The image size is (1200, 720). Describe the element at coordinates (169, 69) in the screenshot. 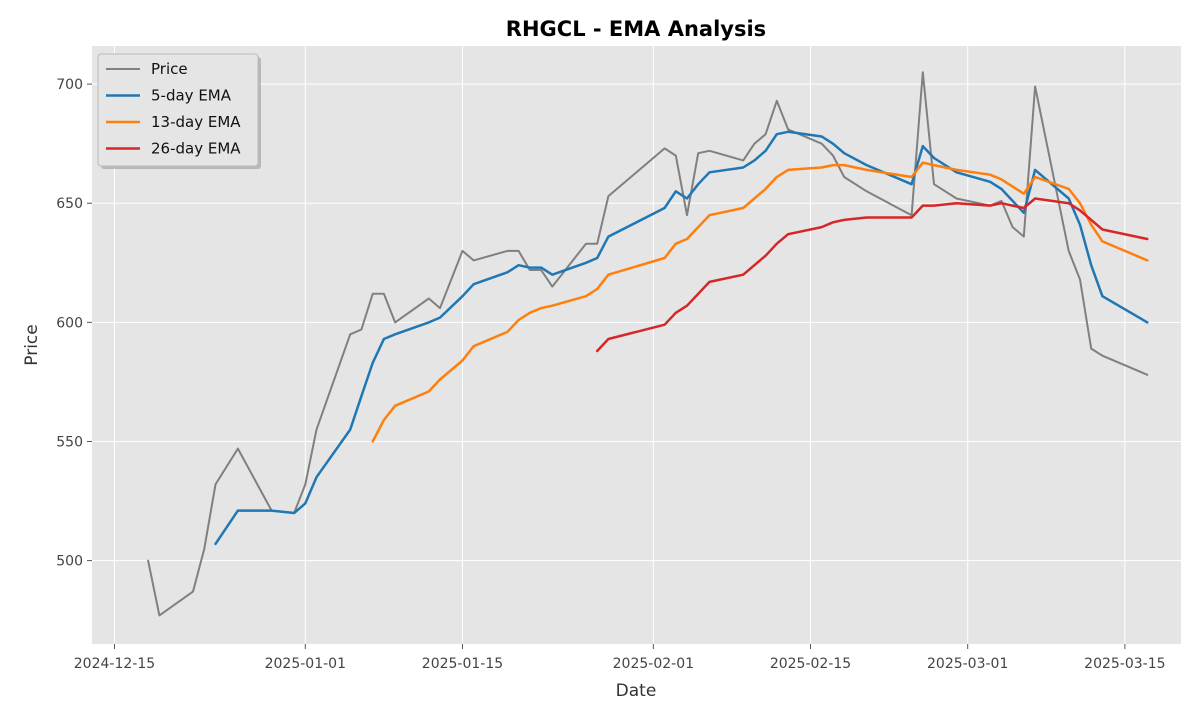

I see `legend-label: Price` at that location.